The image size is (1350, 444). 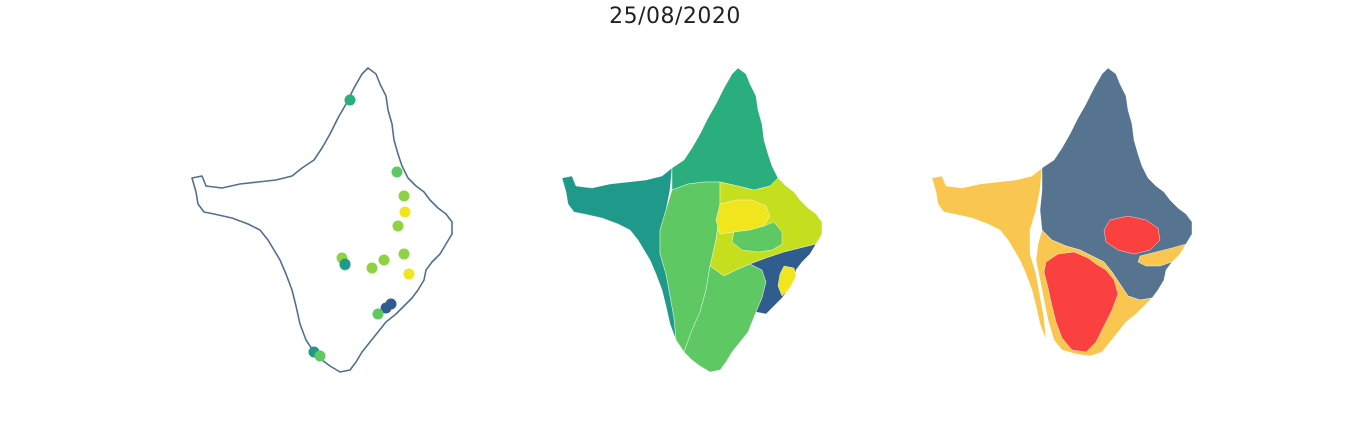 I want to click on state-outline, so click(x=322, y=220).